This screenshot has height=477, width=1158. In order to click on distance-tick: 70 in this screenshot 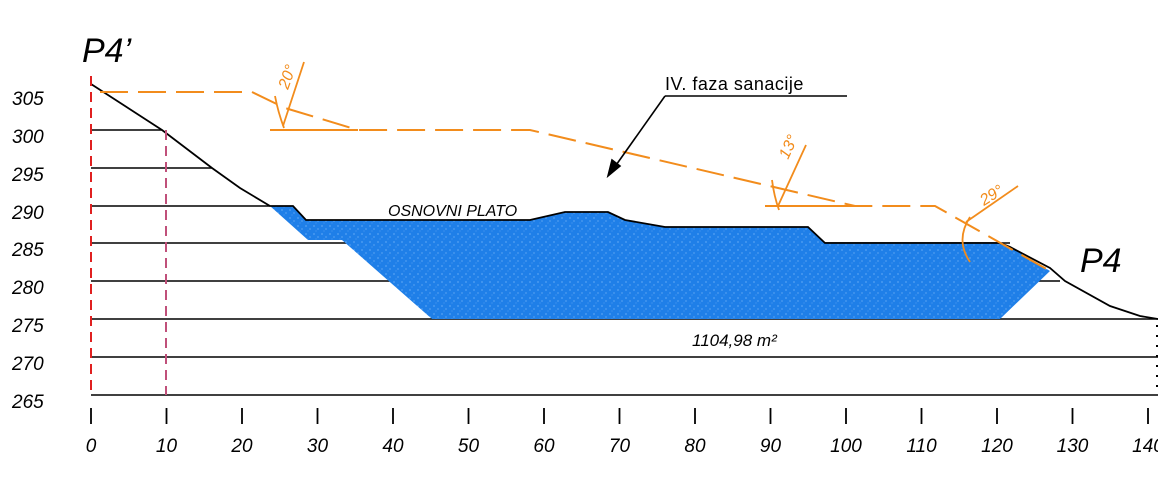, I will do `click(620, 446)`.